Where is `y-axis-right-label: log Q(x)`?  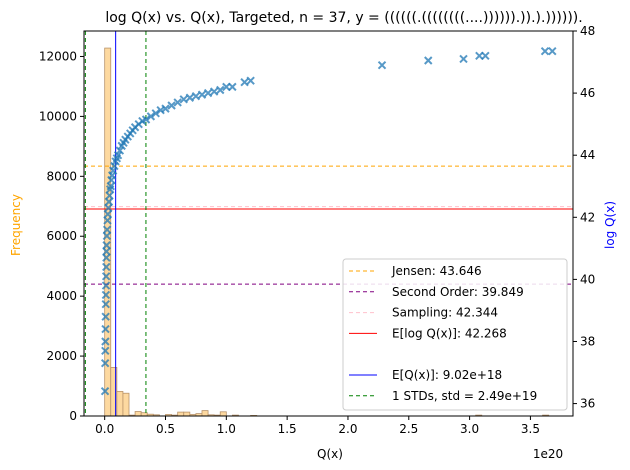 y-axis-right-label: log Q(x) is located at coordinates (610, 225).